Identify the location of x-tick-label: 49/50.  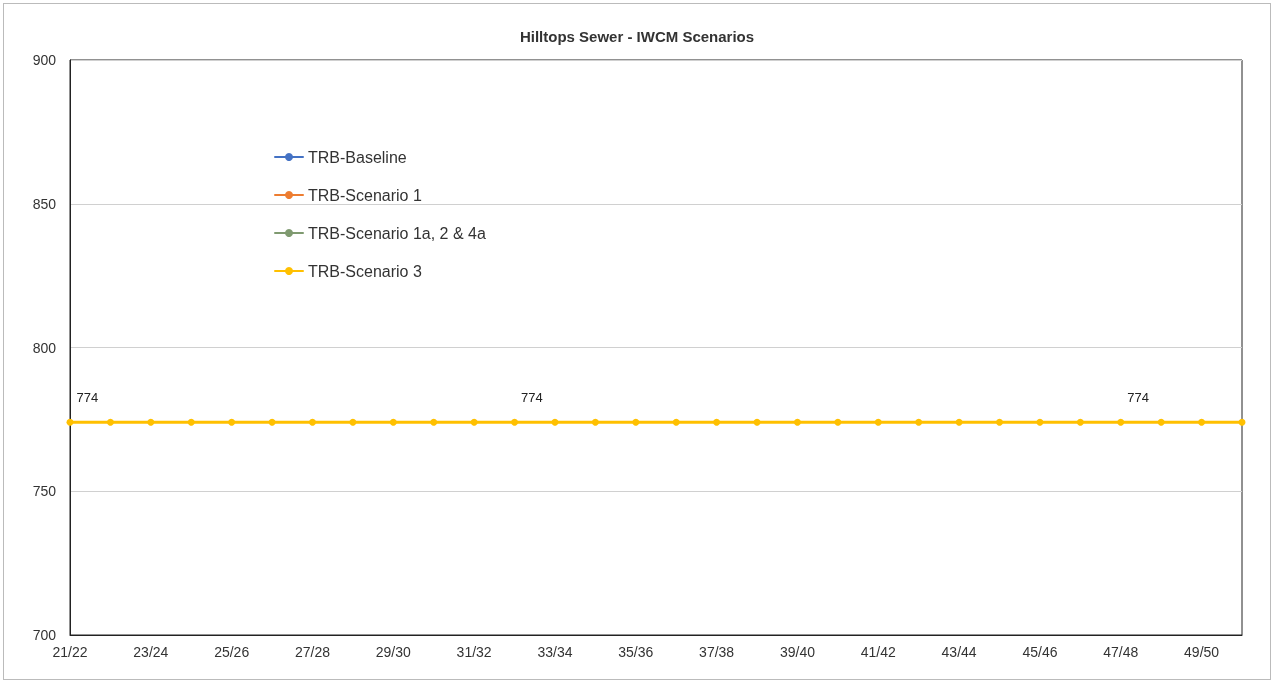
(1202, 652).